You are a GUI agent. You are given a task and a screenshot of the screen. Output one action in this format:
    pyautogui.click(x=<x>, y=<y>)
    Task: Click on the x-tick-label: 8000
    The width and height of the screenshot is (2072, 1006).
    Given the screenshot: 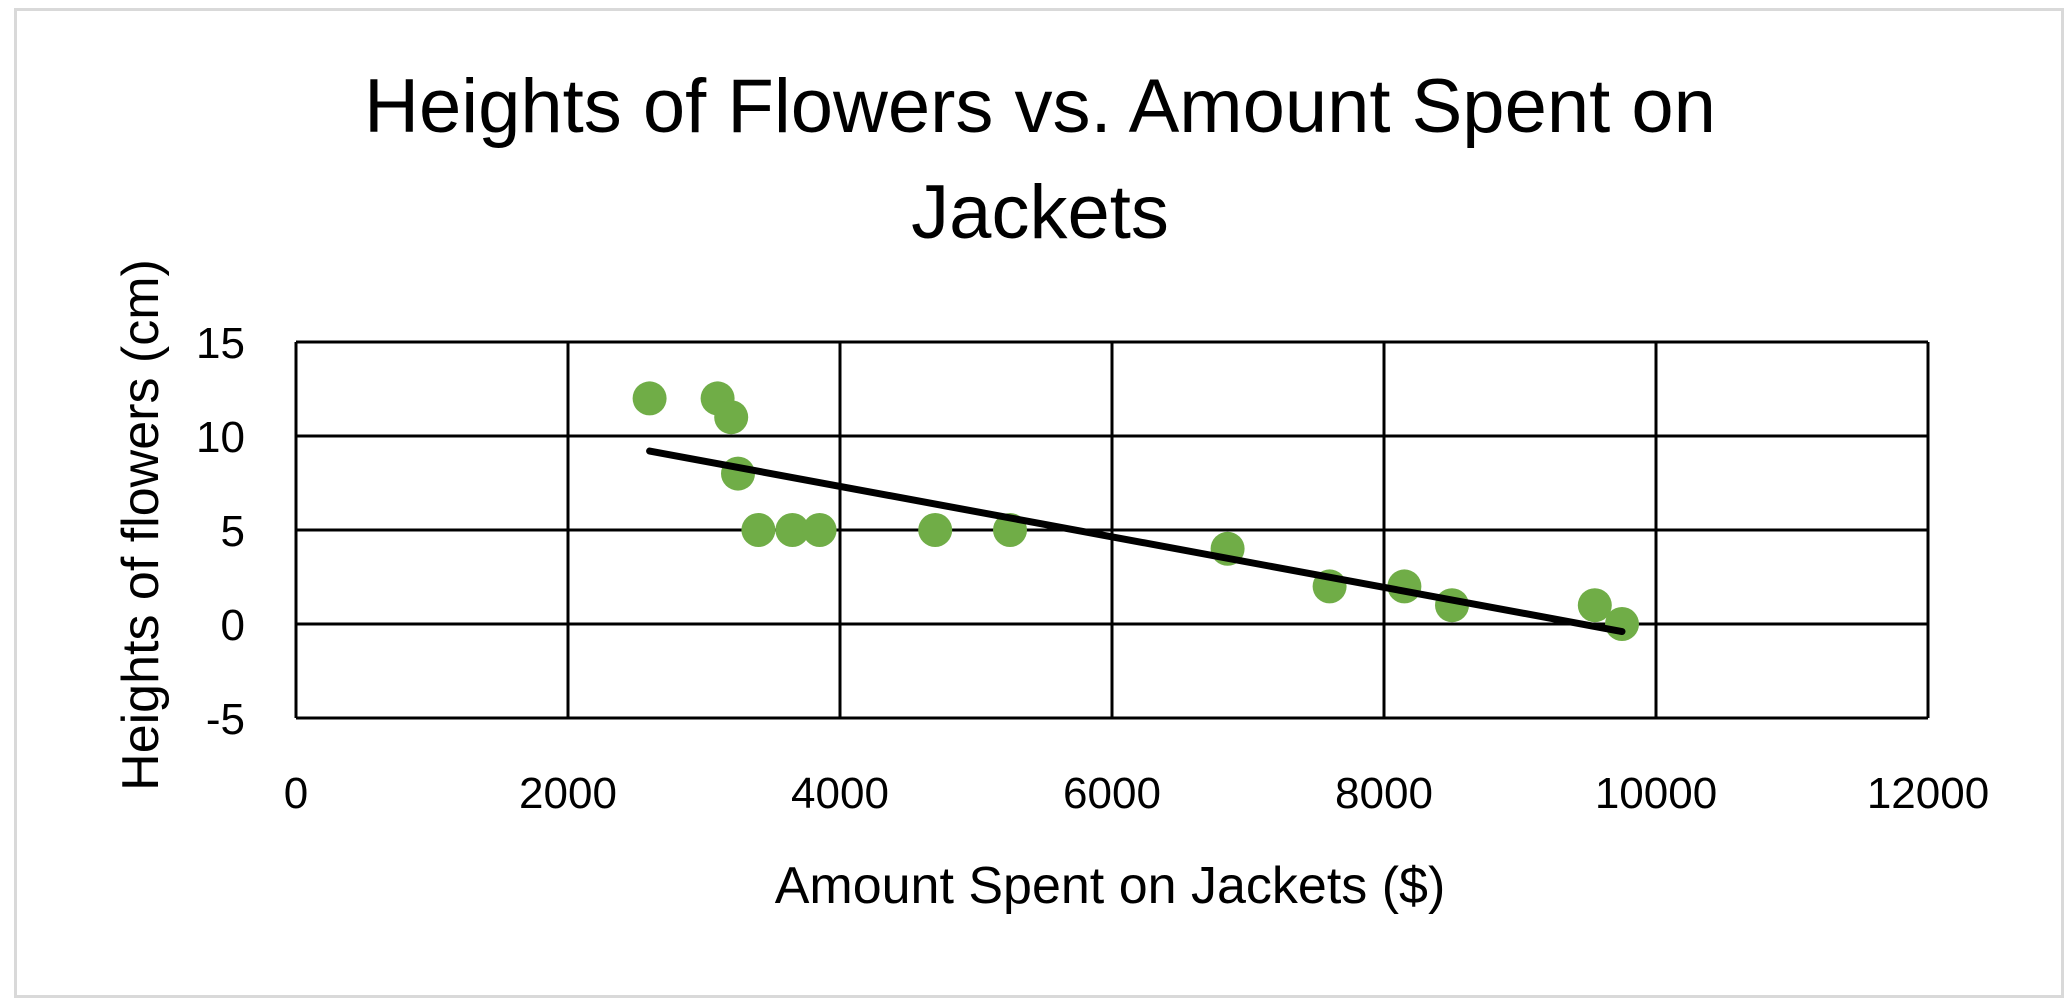 What is the action you would take?
    pyautogui.click(x=1384, y=793)
    